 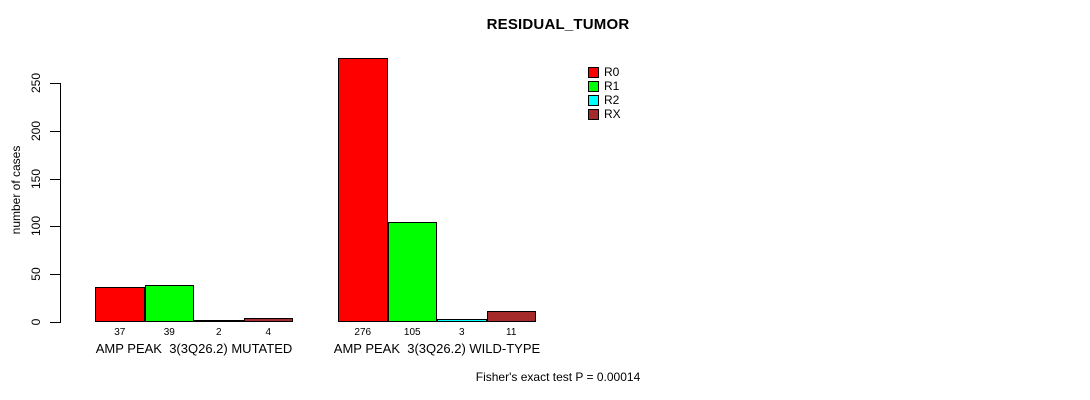 I want to click on legend-swatch-R0, so click(x=593, y=72).